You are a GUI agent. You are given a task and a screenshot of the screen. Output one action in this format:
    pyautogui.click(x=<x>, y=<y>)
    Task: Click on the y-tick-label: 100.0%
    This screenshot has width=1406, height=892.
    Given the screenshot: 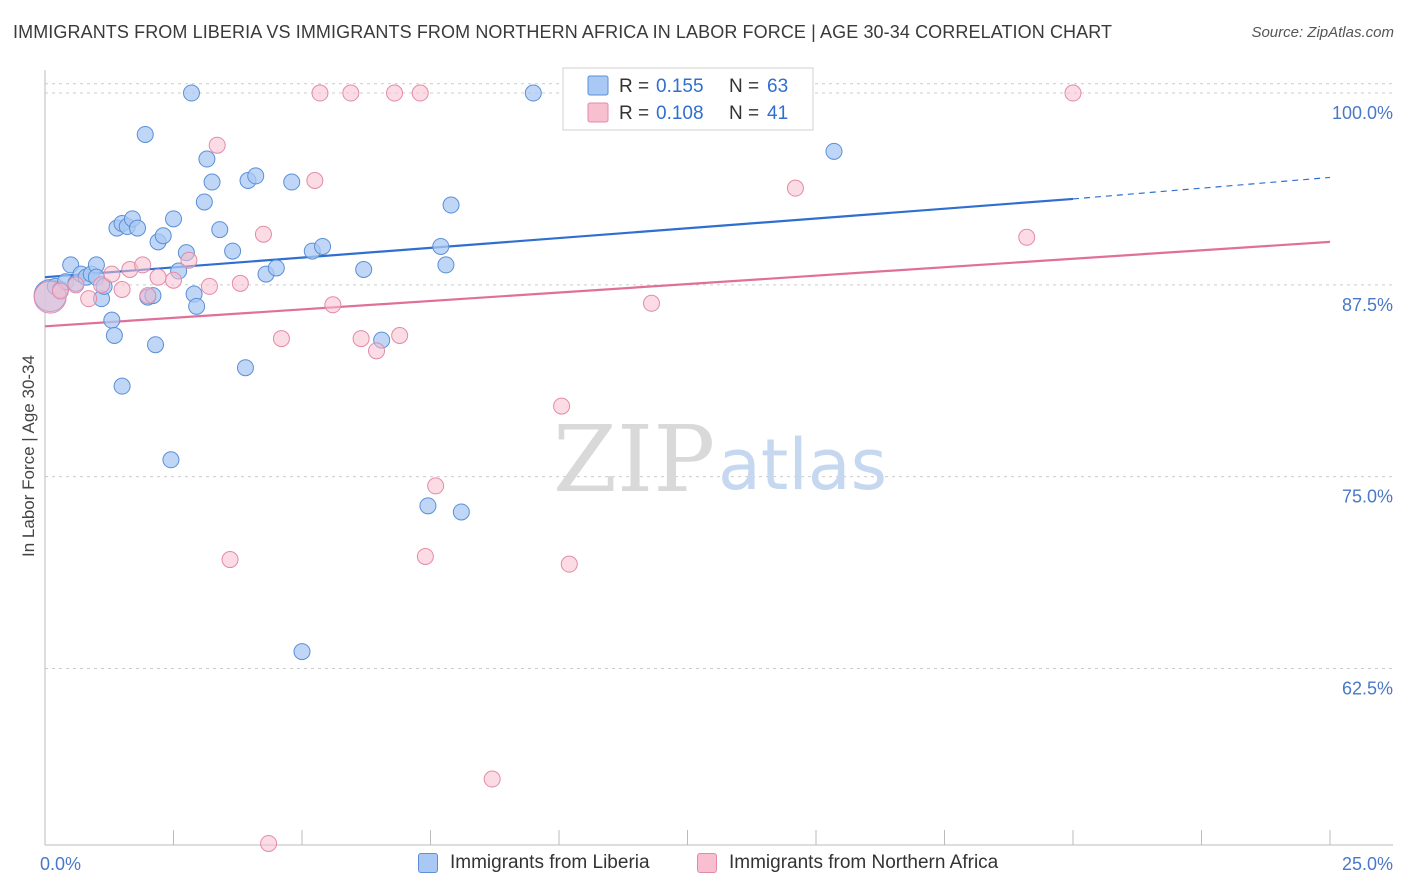 What is the action you would take?
    pyautogui.click(x=1362, y=113)
    